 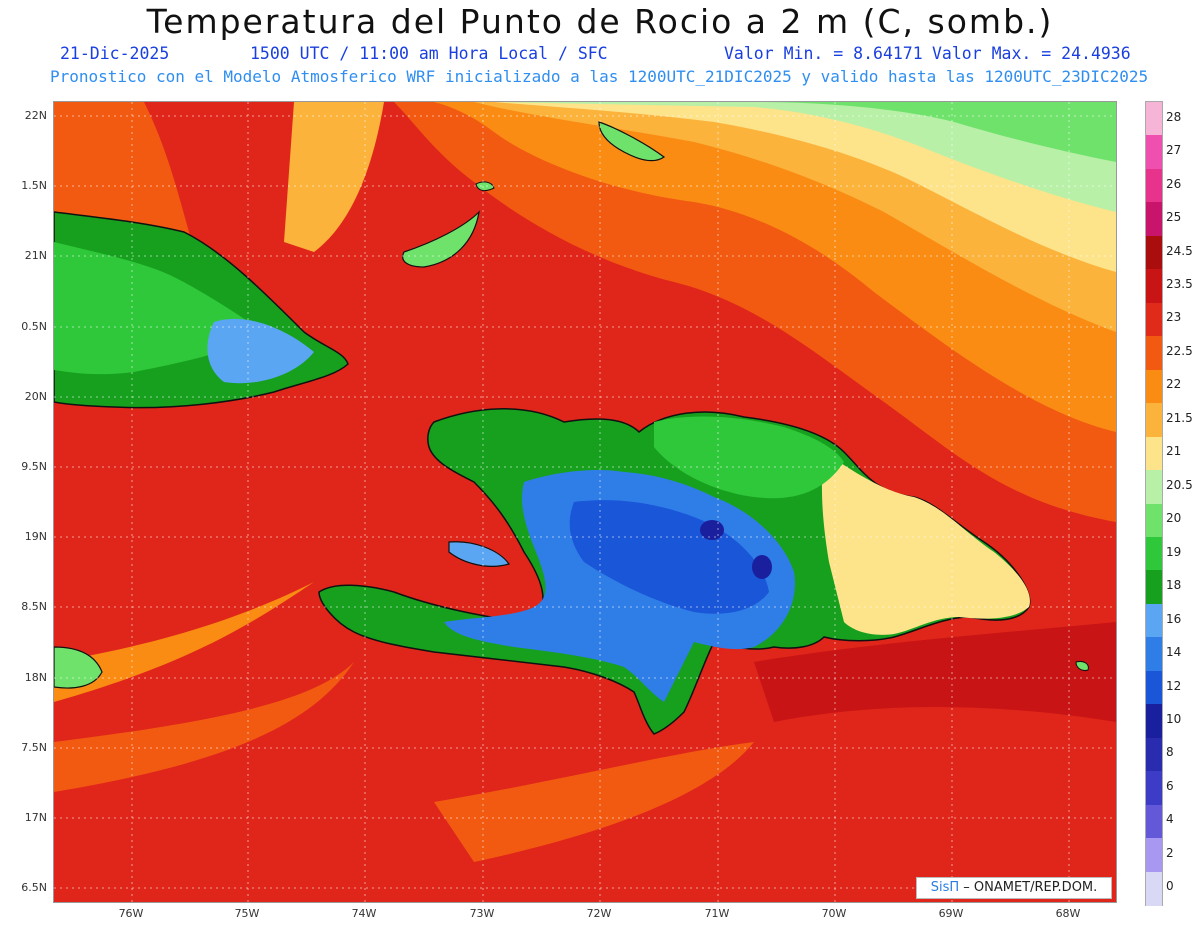 What do you see at coordinates (34, 747) in the screenshot?
I see `y-tick-label: 7.5N` at bounding box center [34, 747].